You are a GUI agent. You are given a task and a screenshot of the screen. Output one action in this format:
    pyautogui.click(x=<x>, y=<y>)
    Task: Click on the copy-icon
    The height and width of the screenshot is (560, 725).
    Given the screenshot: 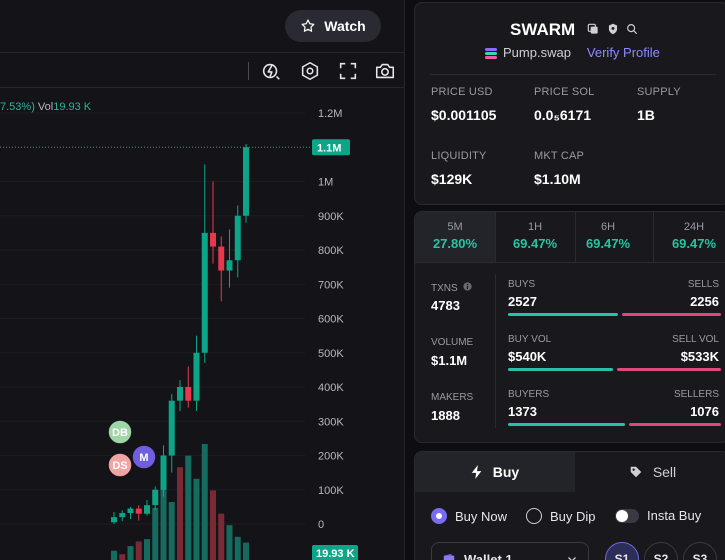 What is the action you would take?
    pyautogui.click(x=593, y=29)
    